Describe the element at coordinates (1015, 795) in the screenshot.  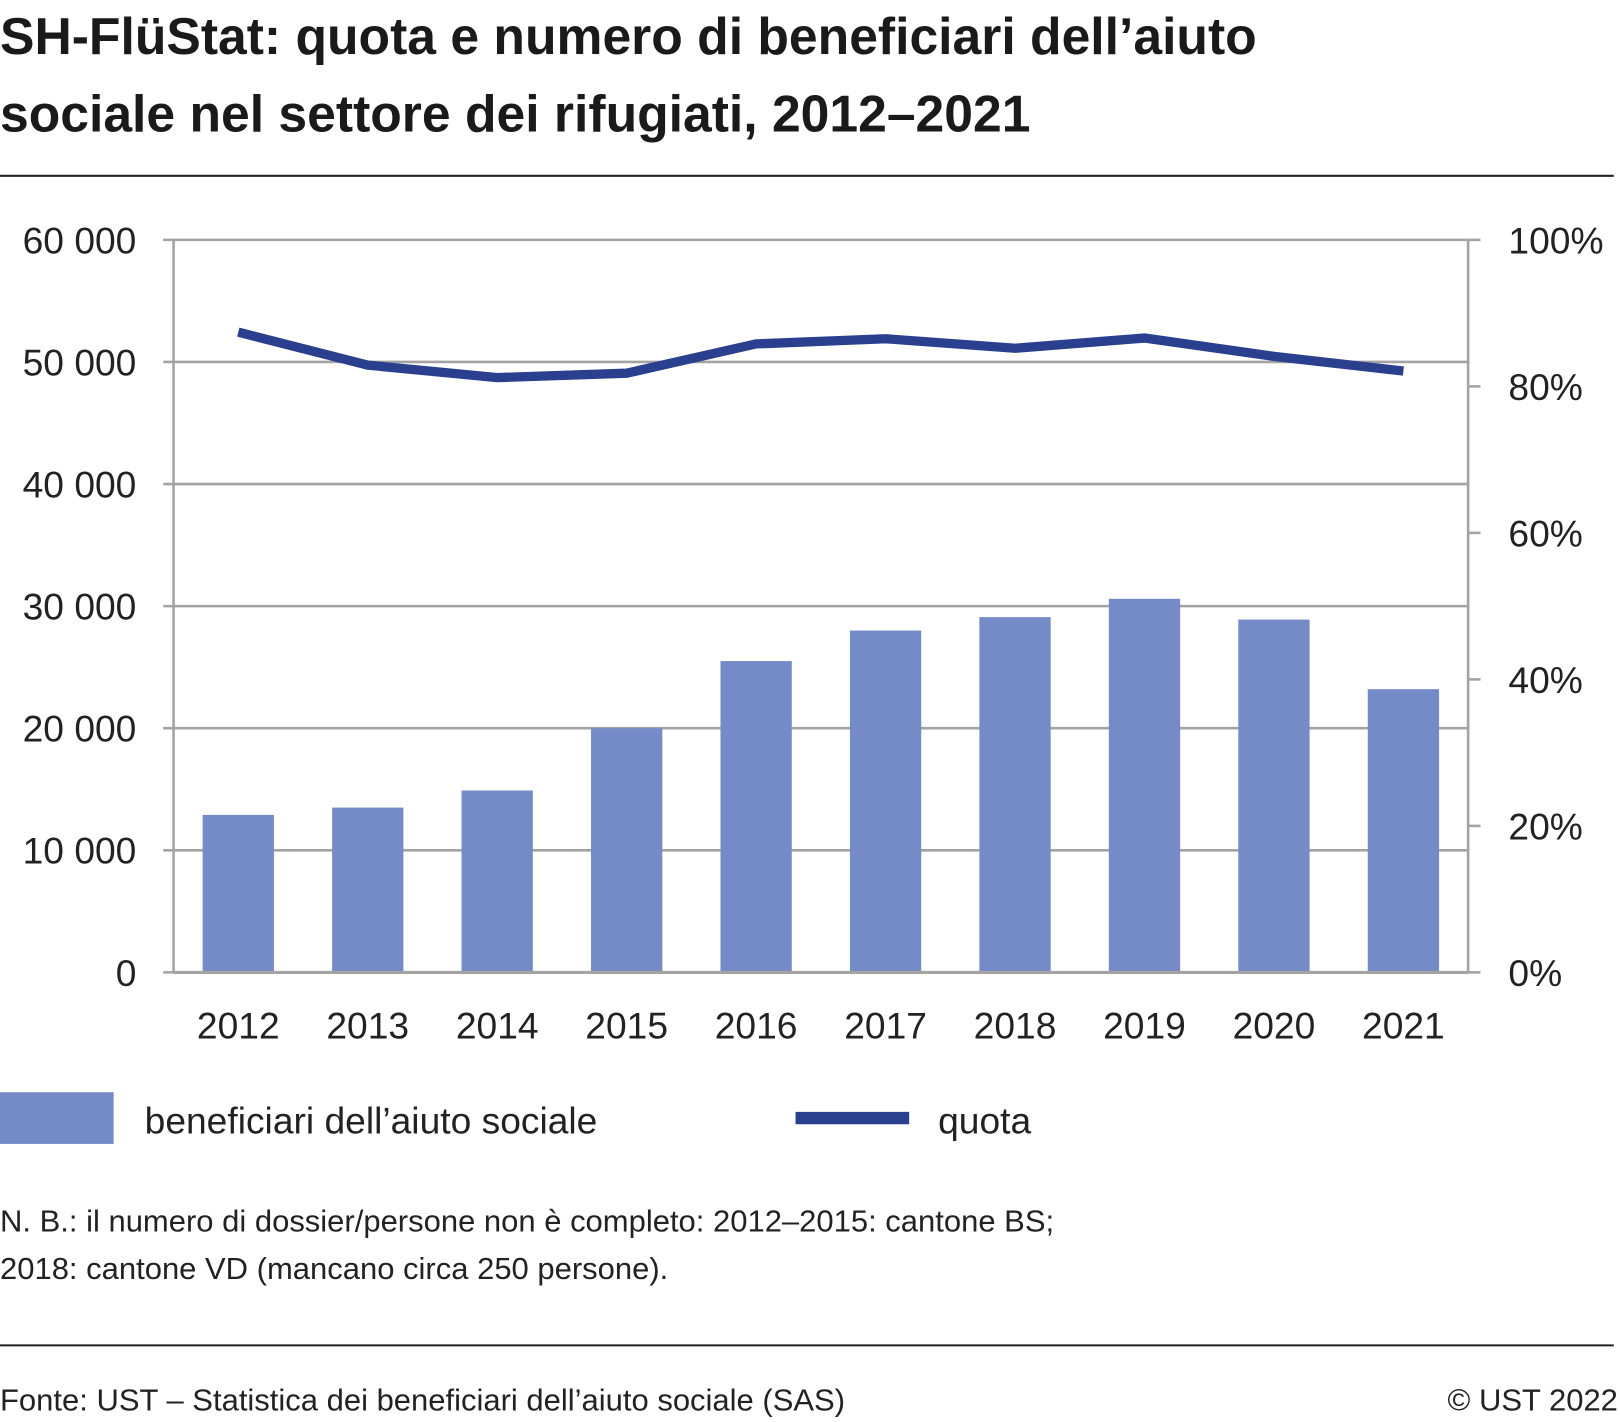
I see `bar-2018` at that location.